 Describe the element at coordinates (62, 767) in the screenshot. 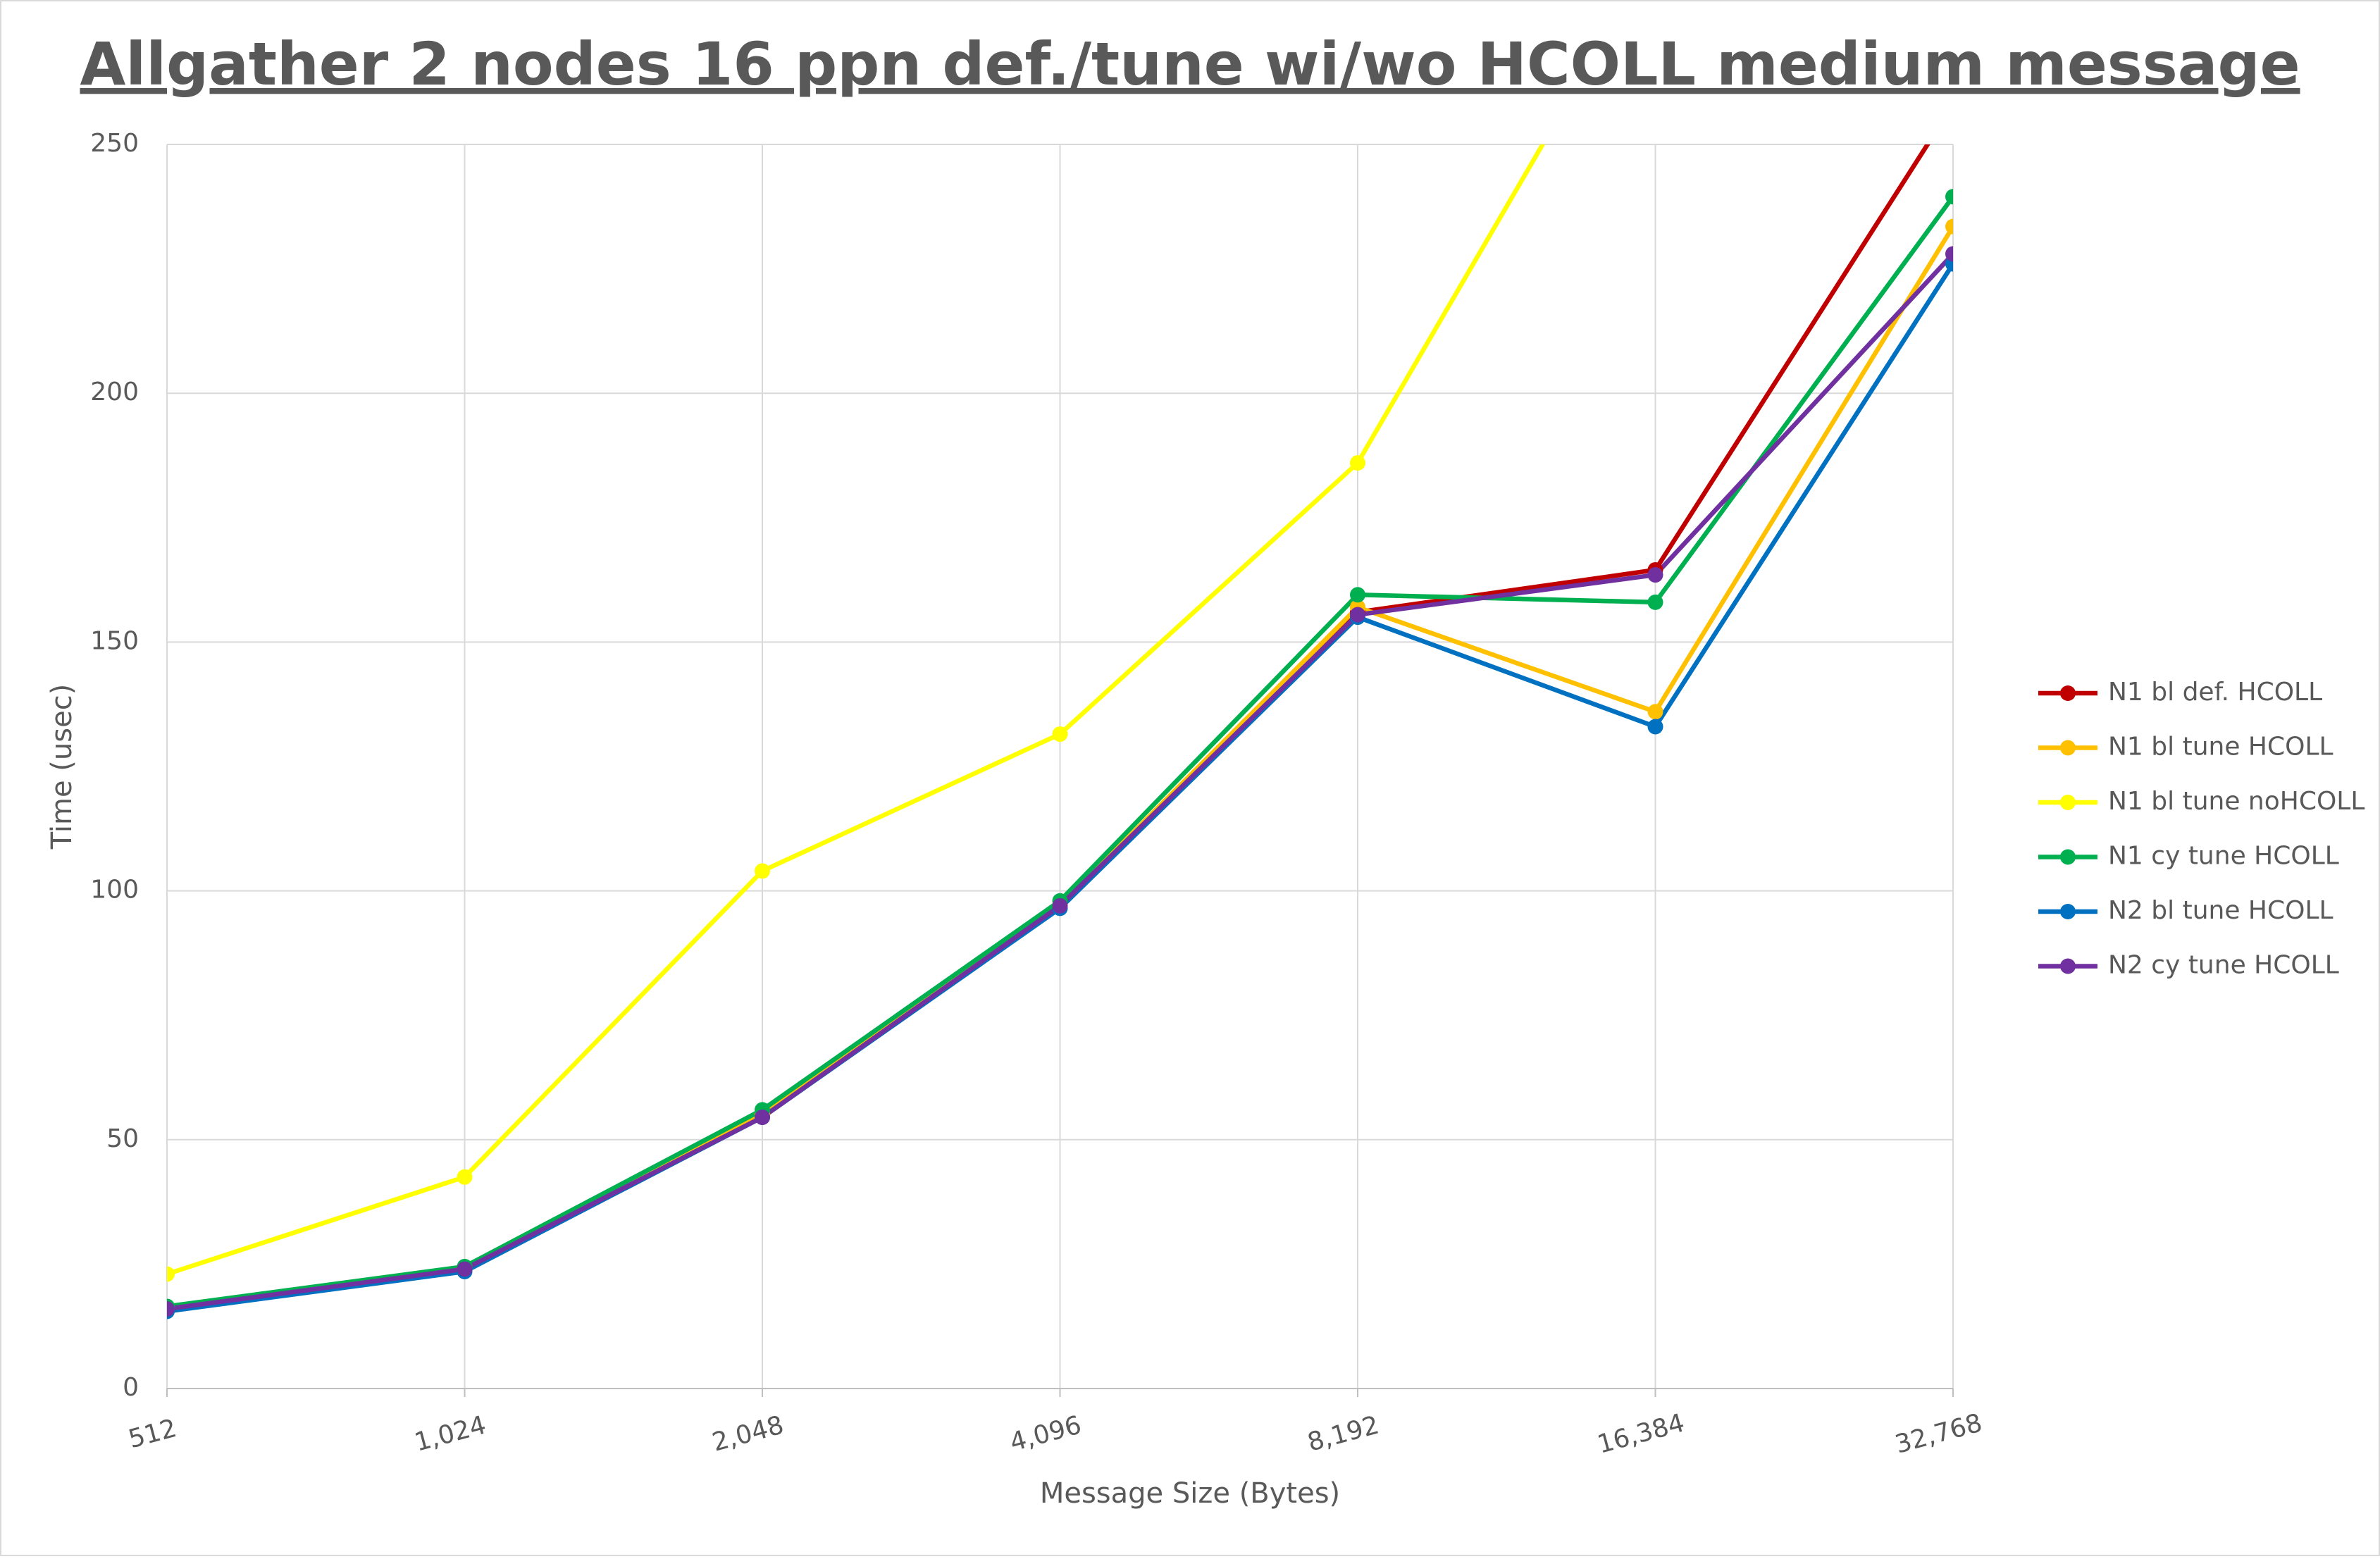

I see `y-axis-title: Time (usec)` at that location.